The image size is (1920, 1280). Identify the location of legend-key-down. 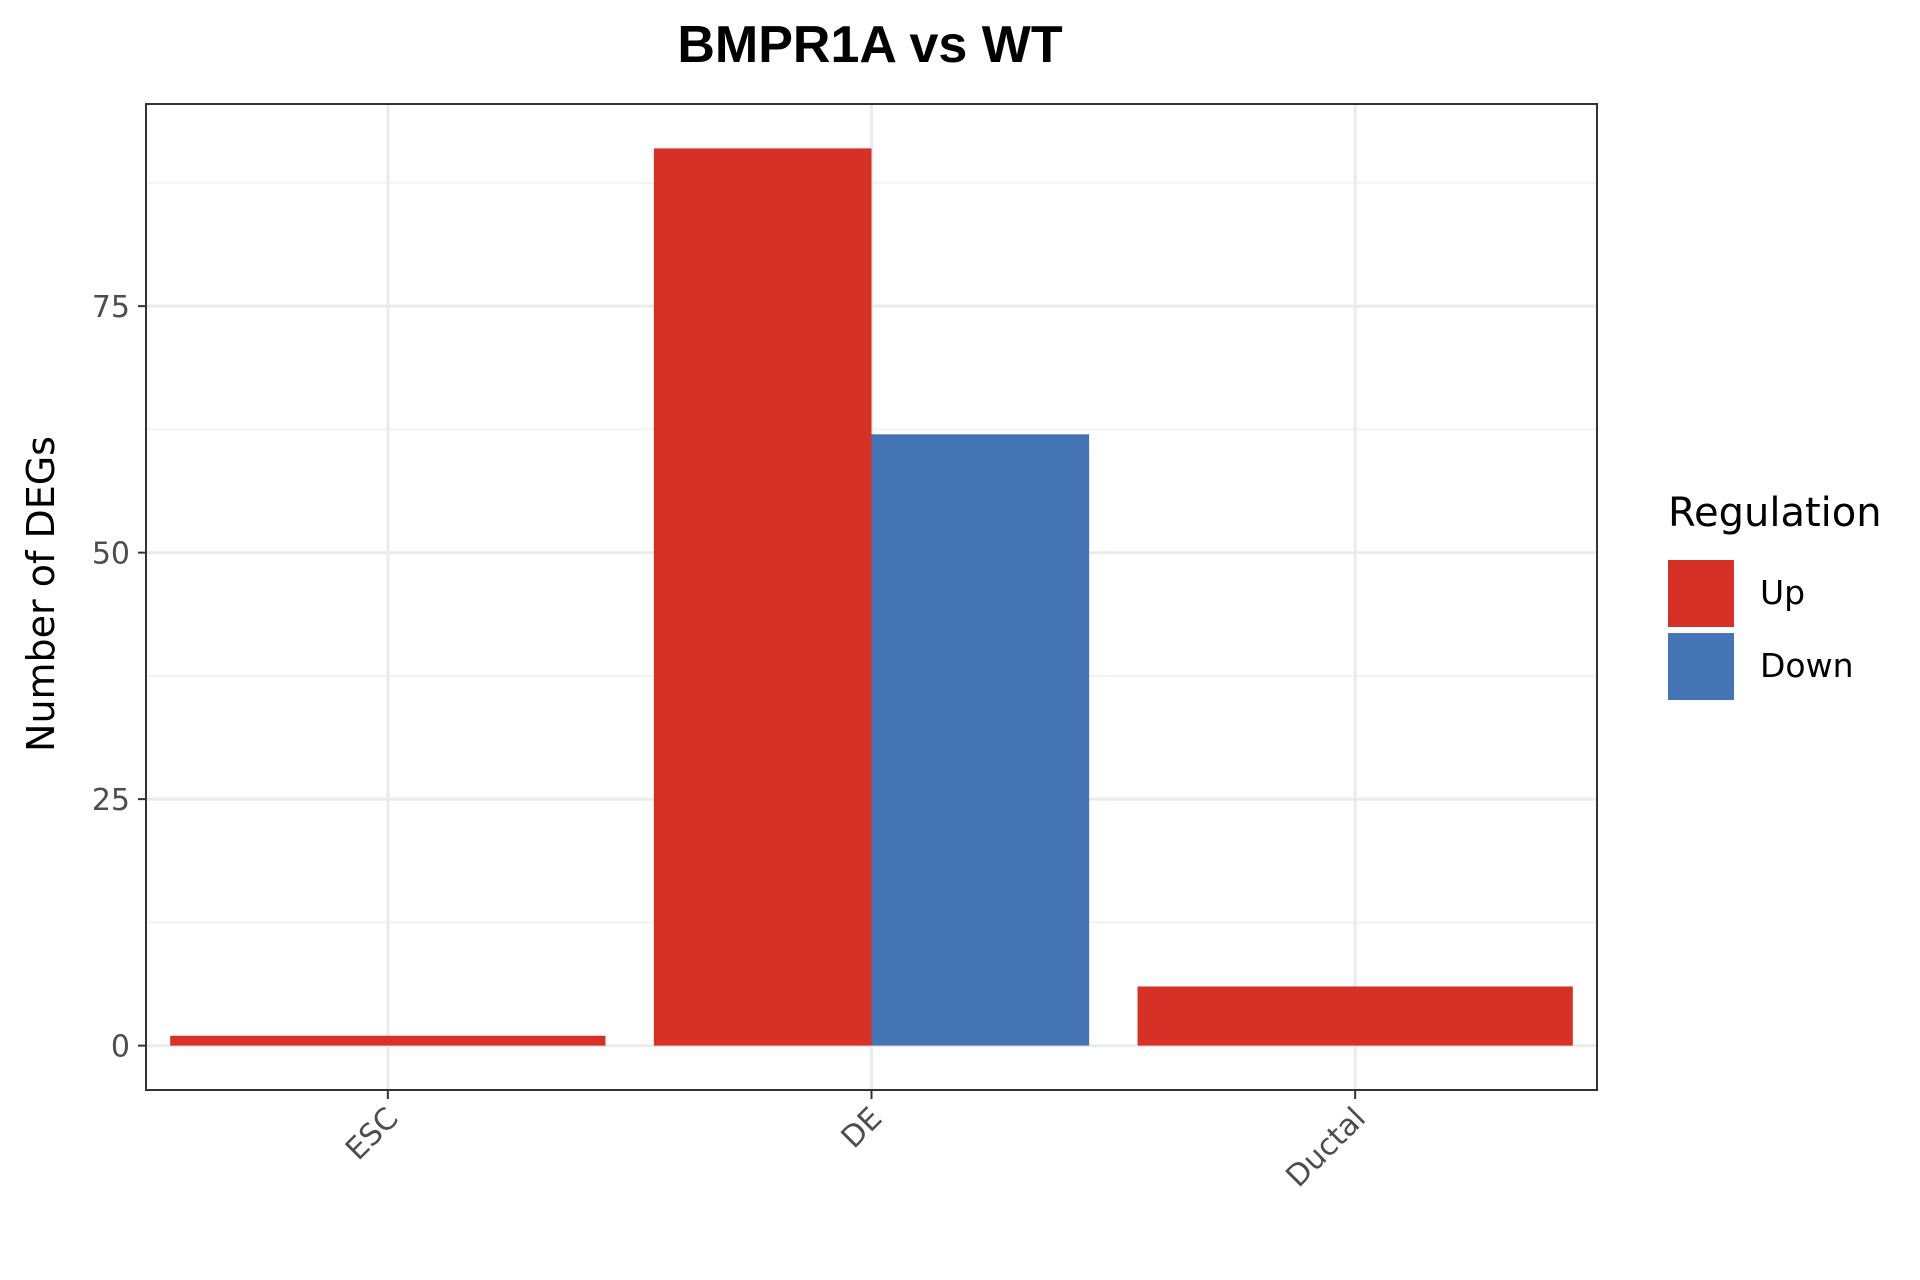
(1701, 666).